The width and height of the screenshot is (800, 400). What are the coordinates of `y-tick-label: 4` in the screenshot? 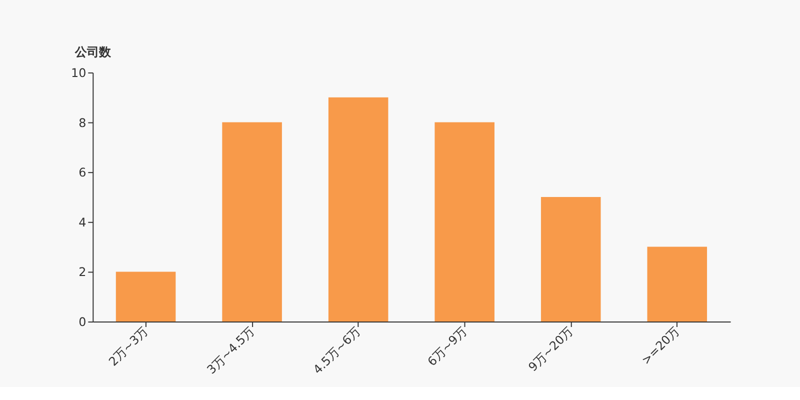 It's located at (82, 222).